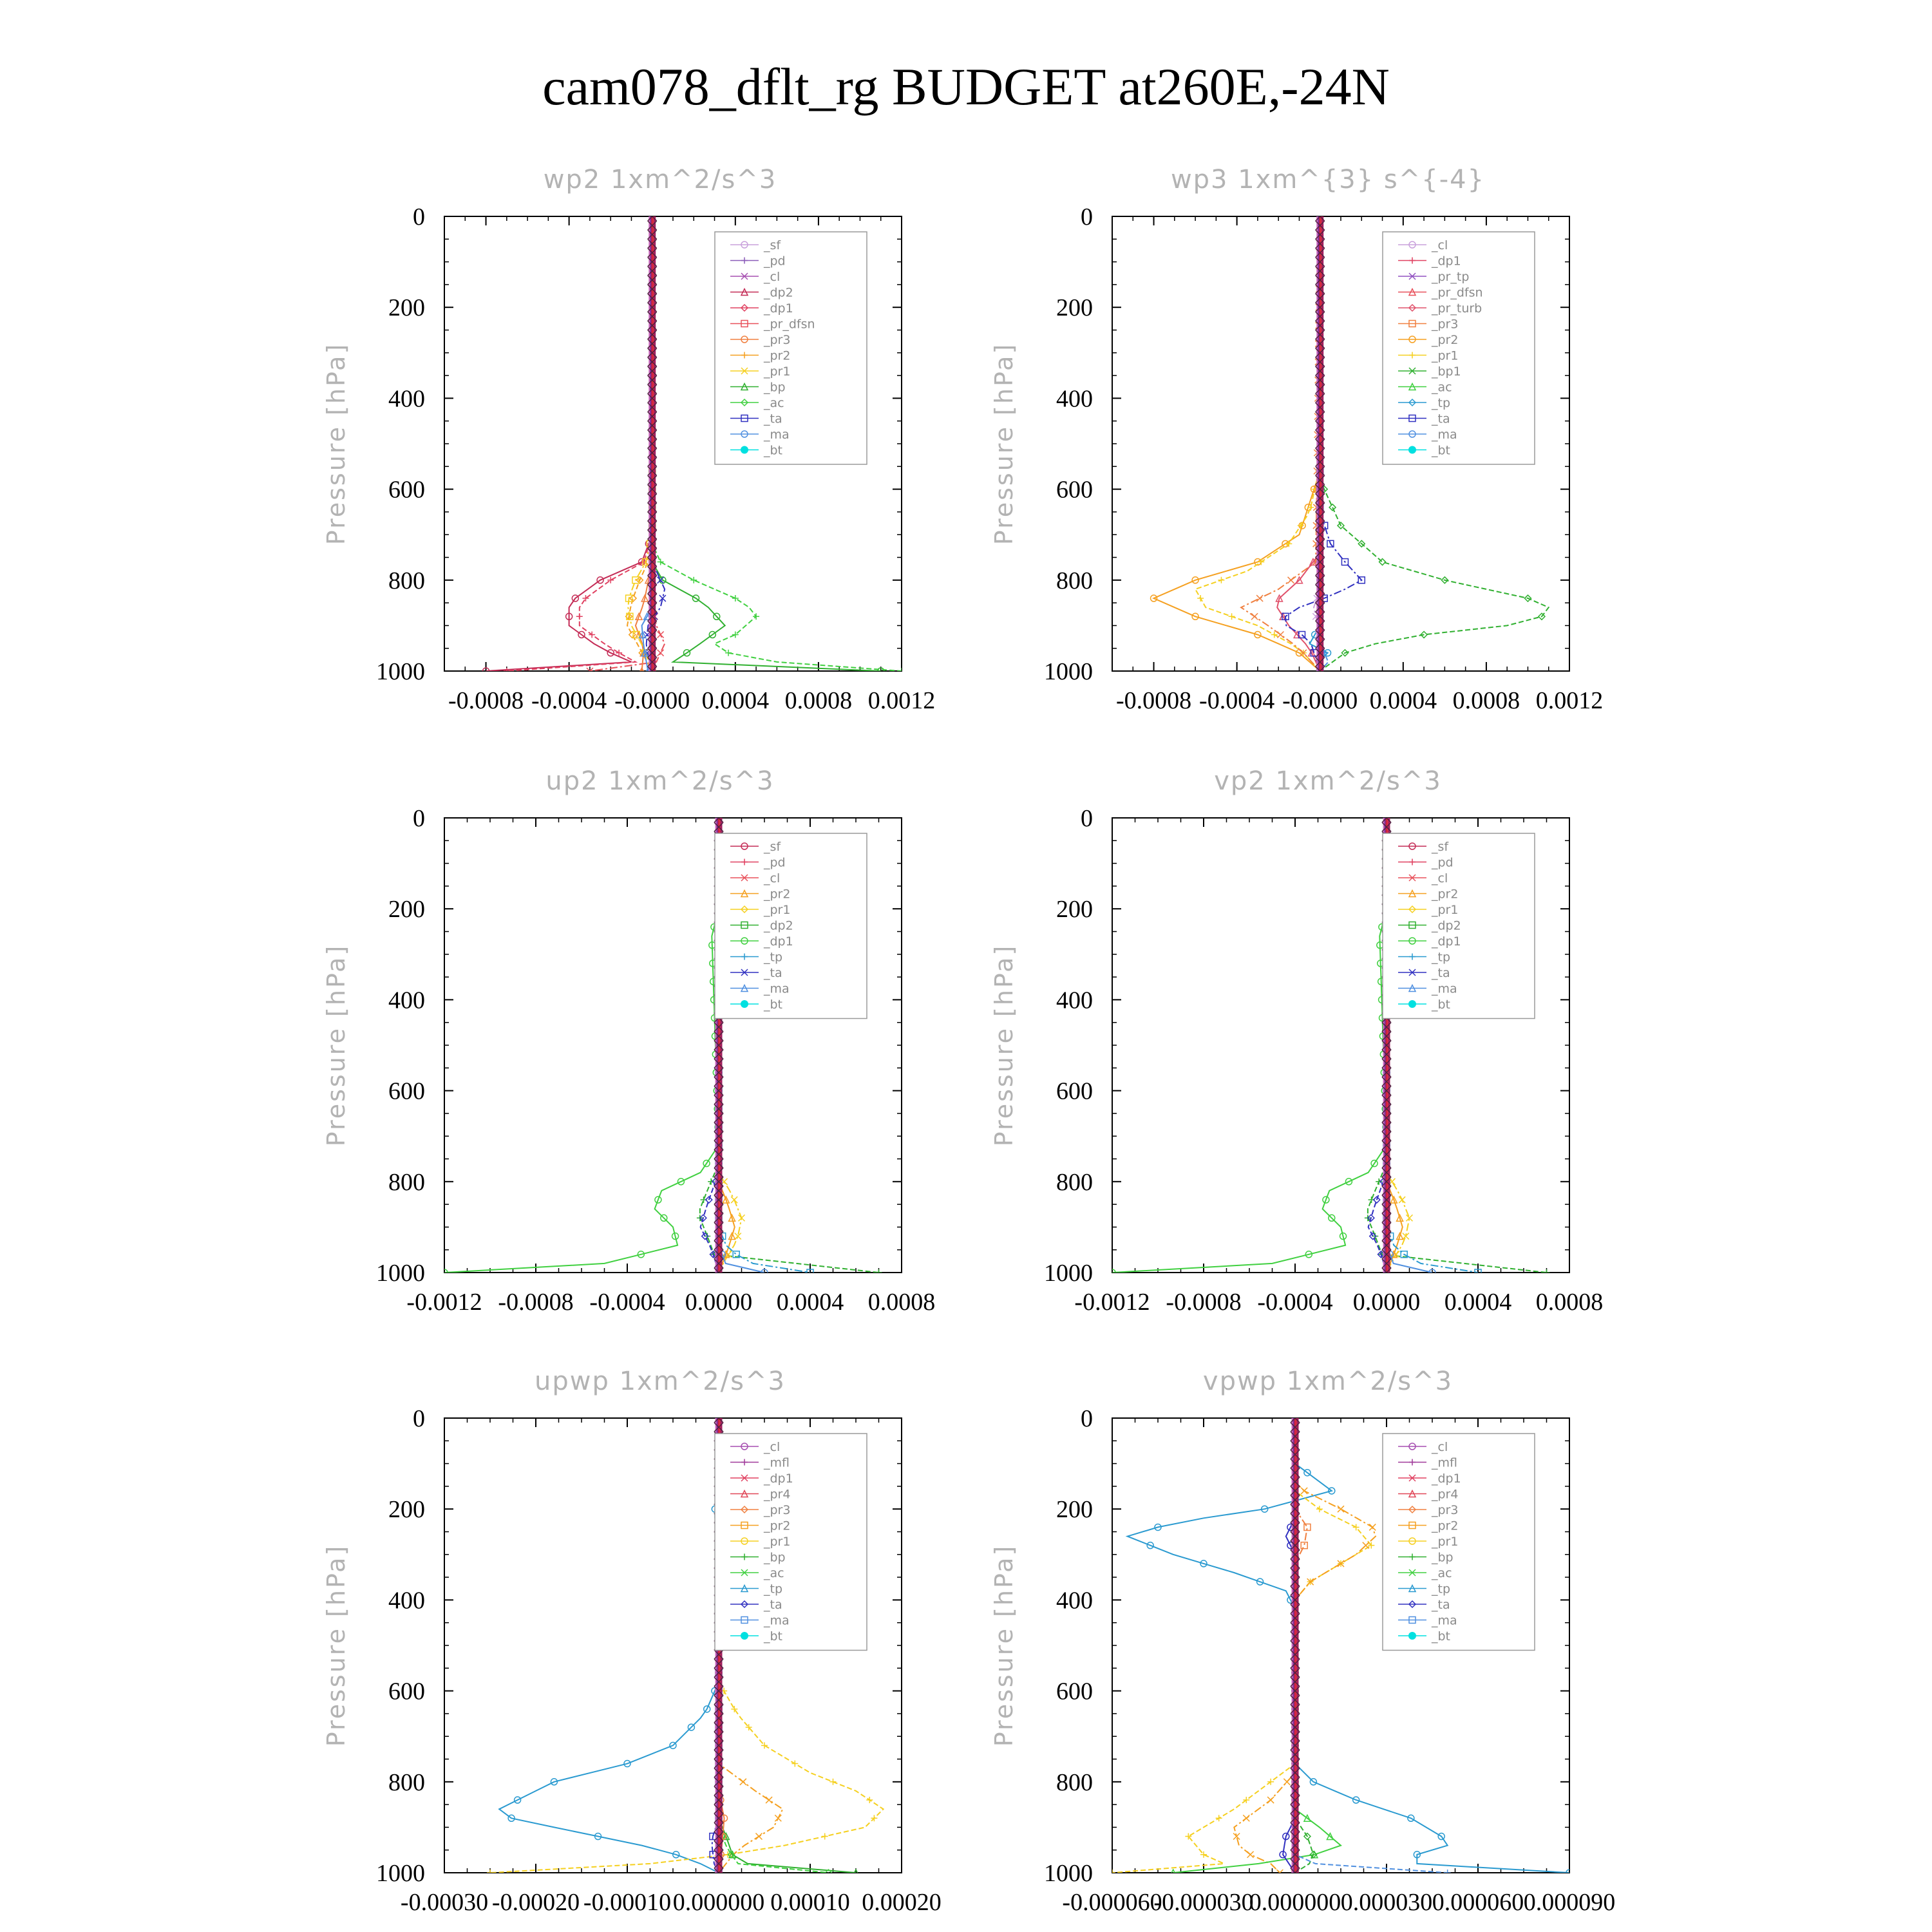 The image size is (1932, 1932). What do you see at coordinates (1068, 671) in the screenshot?
I see `y-tick-label: 1000` at bounding box center [1068, 671].